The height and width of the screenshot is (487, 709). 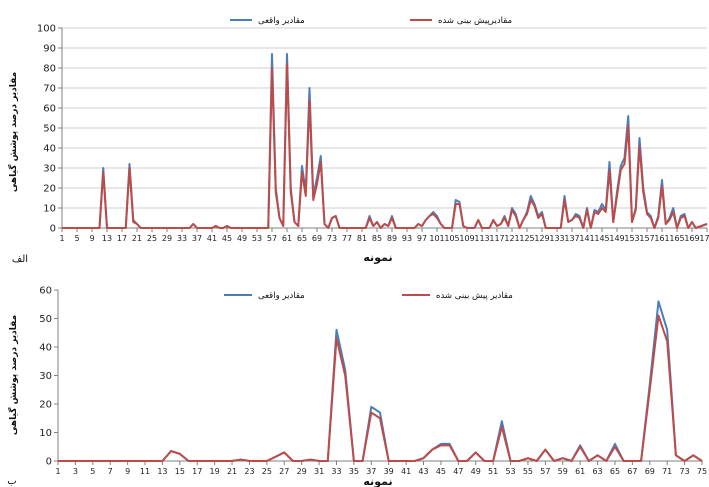 What do you see at coordinates (556, 238) in the screenshot?
I see `x-tick-label: 133` at bounding box center [556, 238].